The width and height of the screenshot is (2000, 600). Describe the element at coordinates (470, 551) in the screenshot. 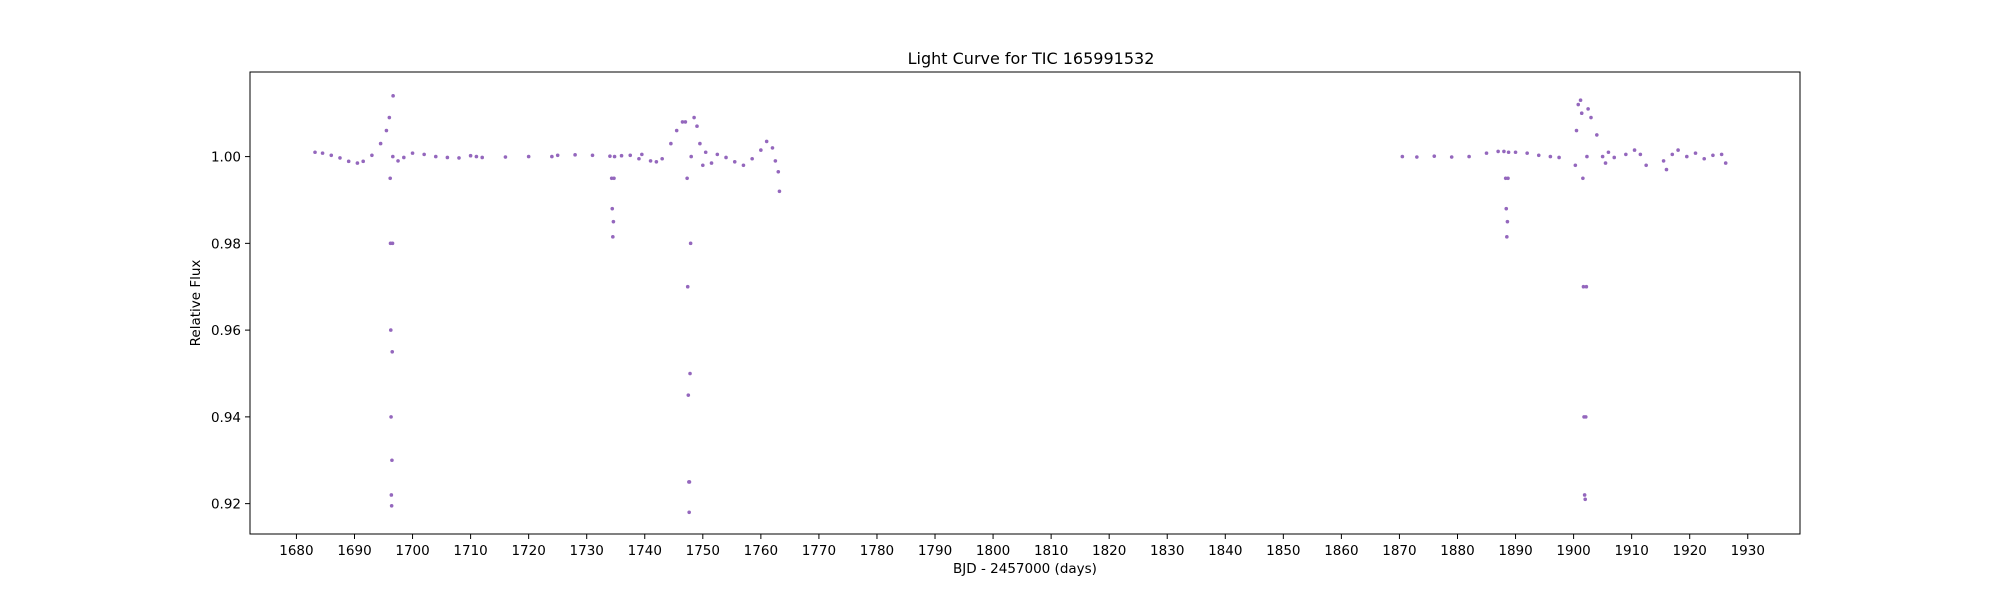

I see `x-tick-label: 1710` at that location.